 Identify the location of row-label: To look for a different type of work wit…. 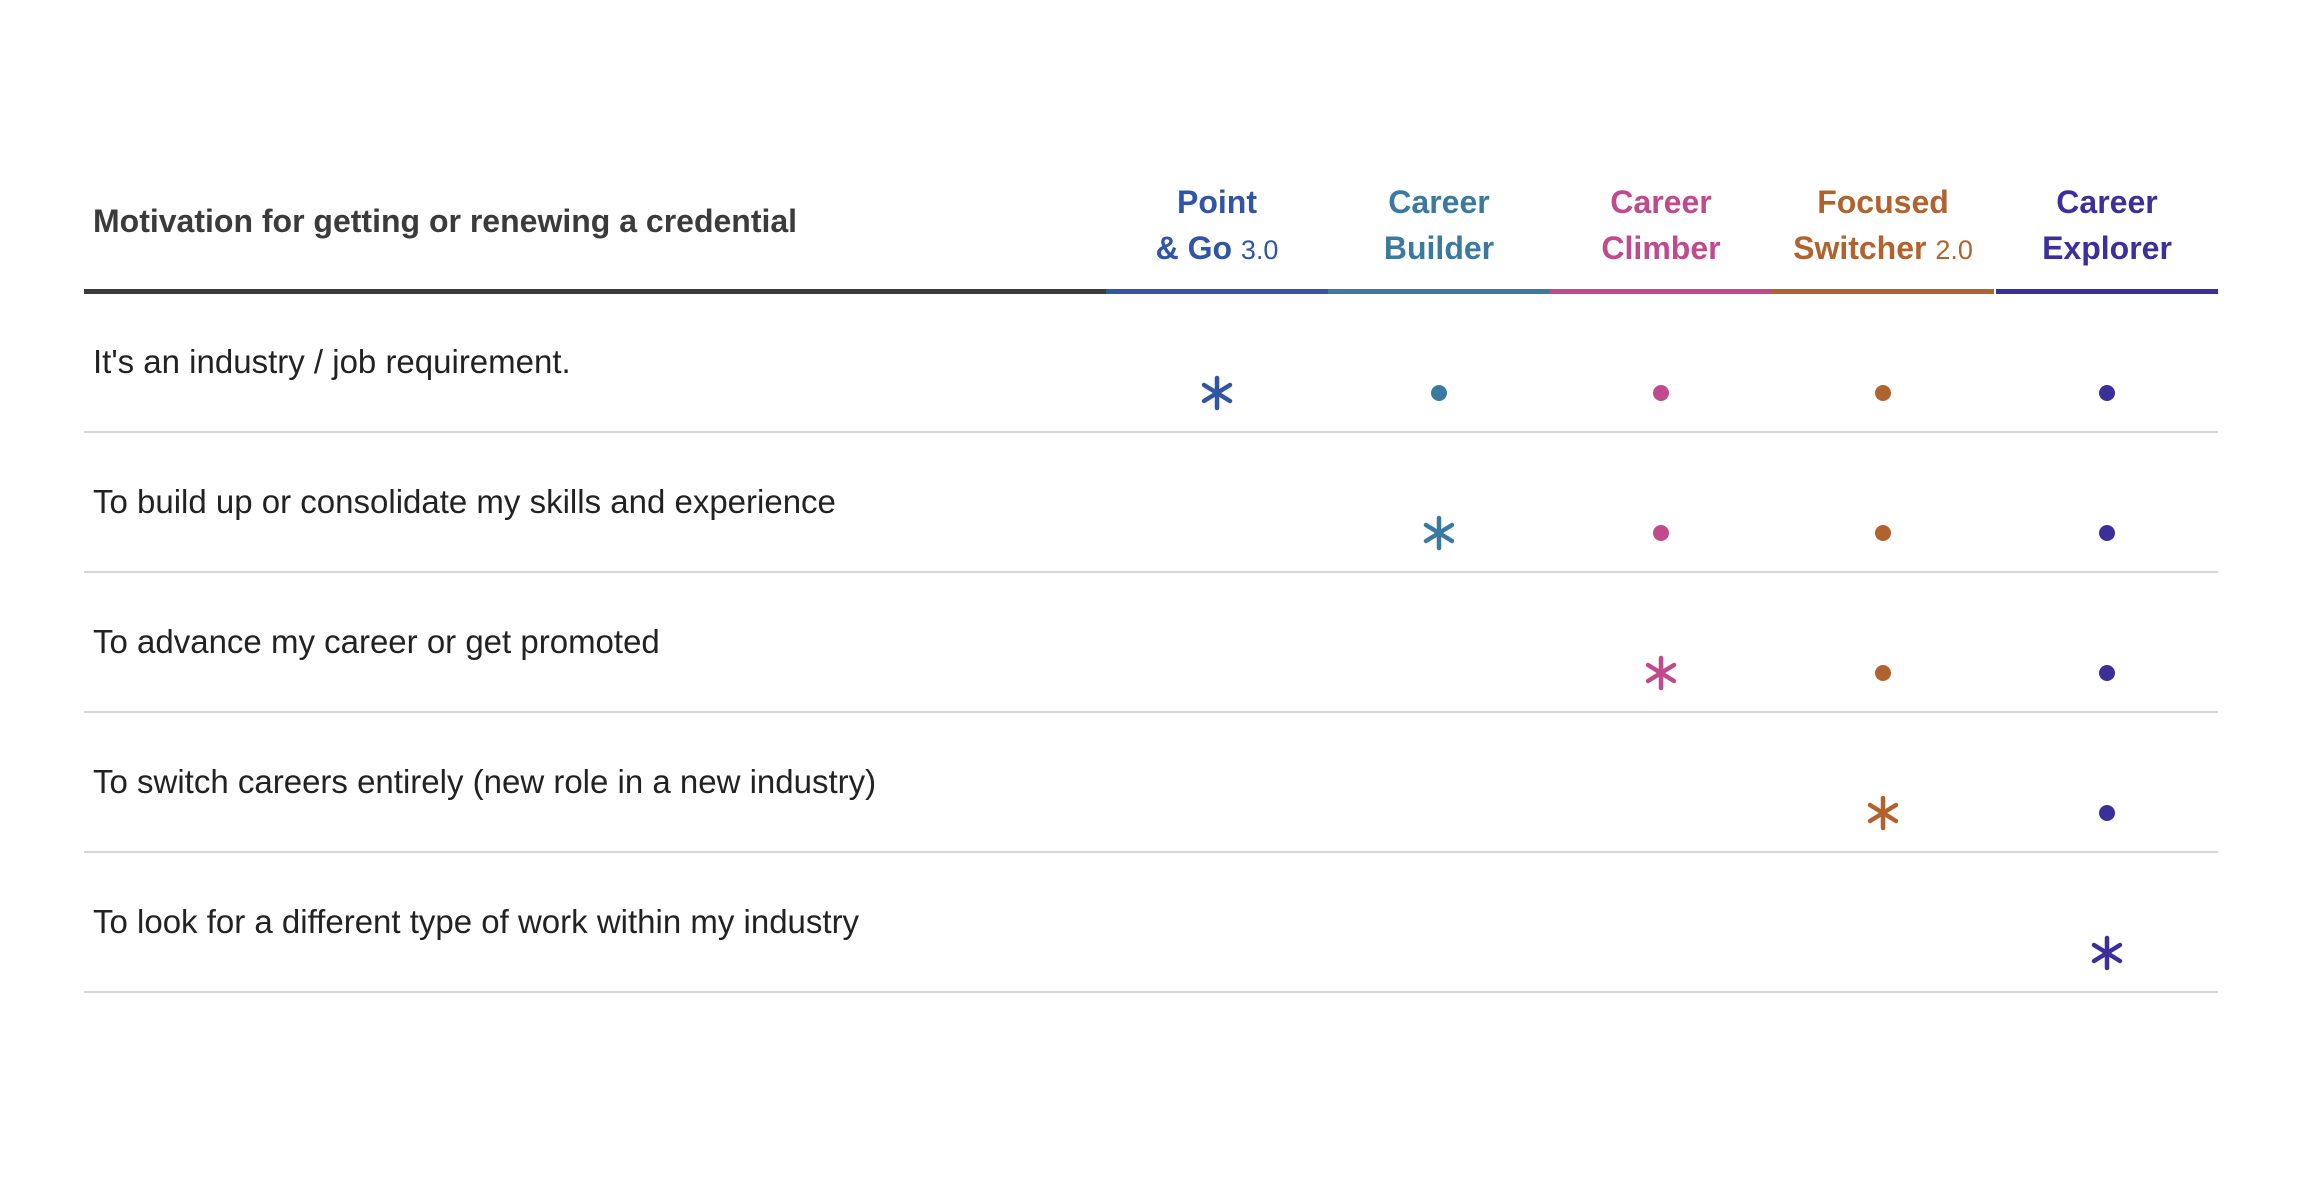
(476, 921).